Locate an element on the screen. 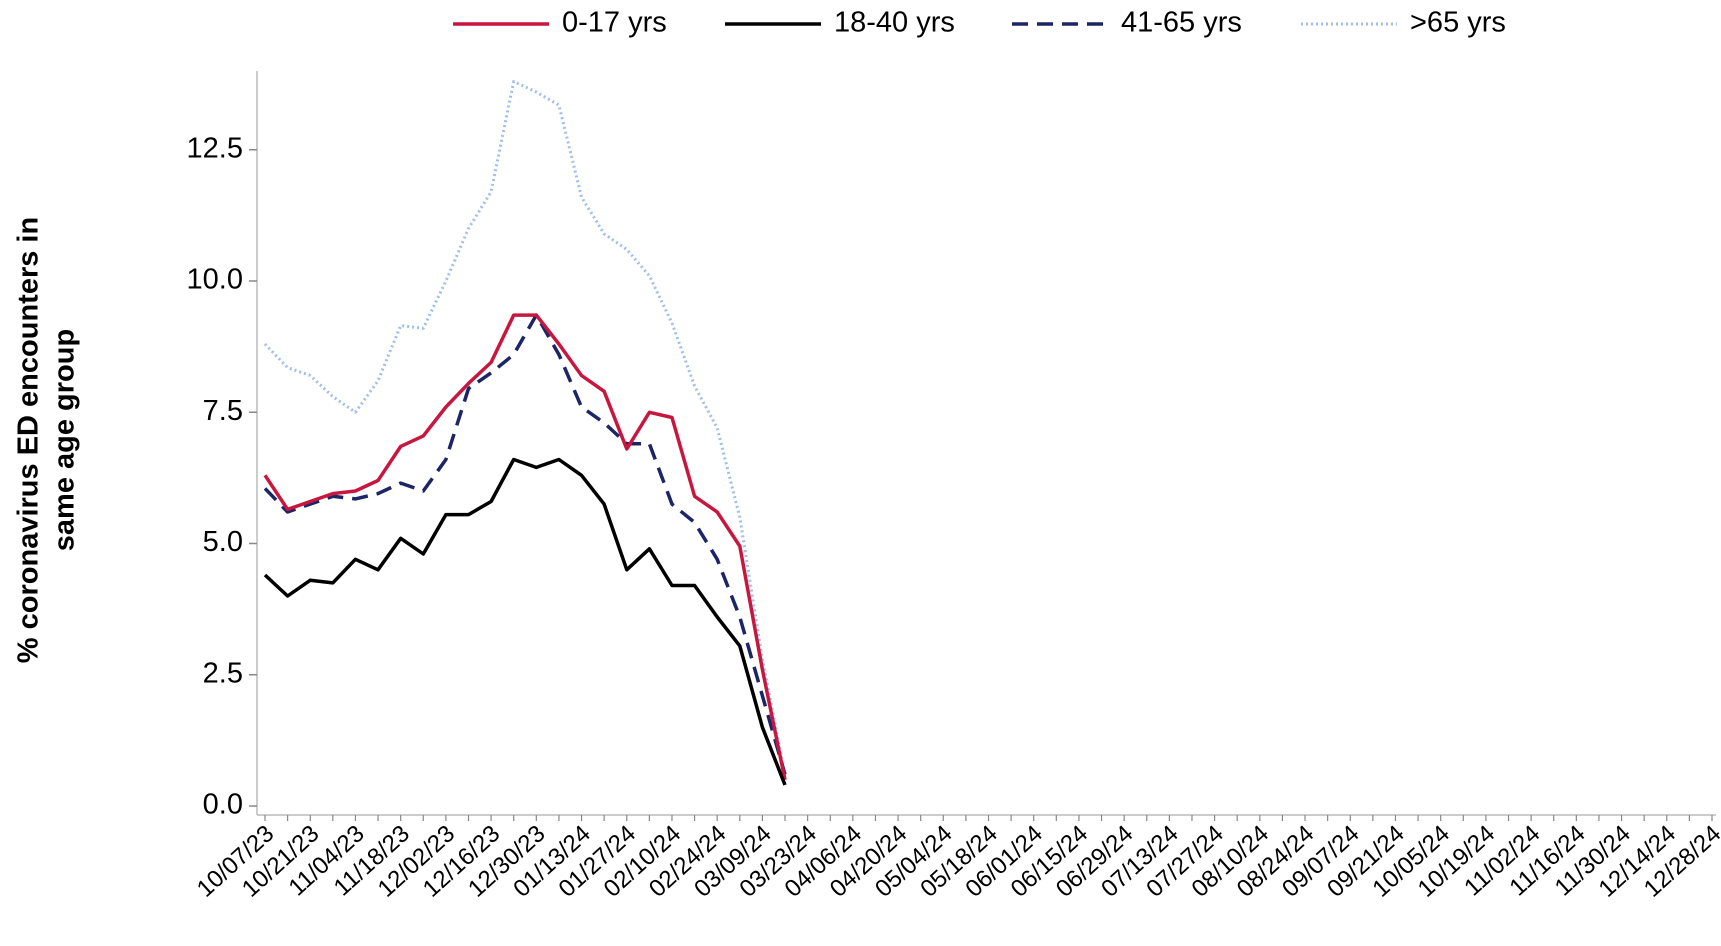 This screenshot has width=1721, height=946. y-tick-label: 10.0 is located at coordinates (215, 280).